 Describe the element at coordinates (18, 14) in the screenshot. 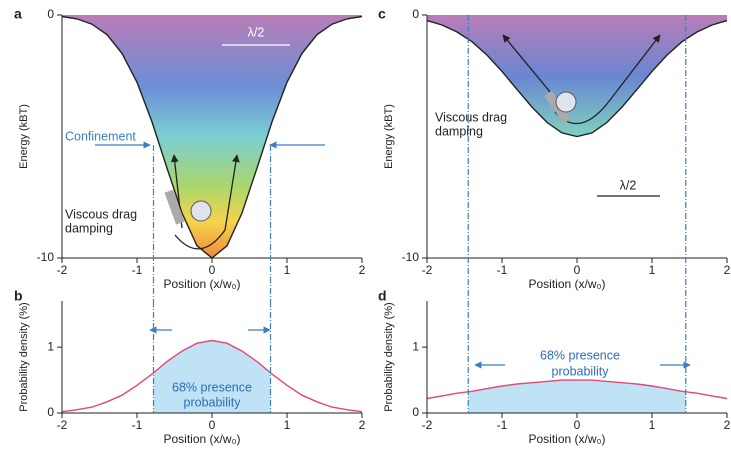

I see `panel-label: a` at that location.